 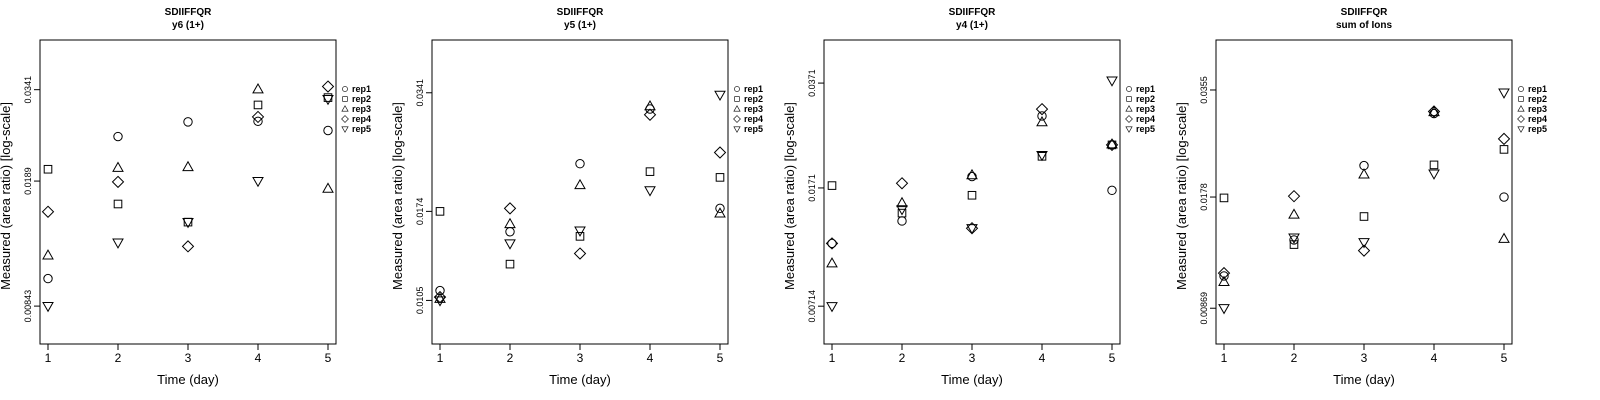 I want to click on chart-subtitle: sum of Ions, so click(x=1364, y=25).